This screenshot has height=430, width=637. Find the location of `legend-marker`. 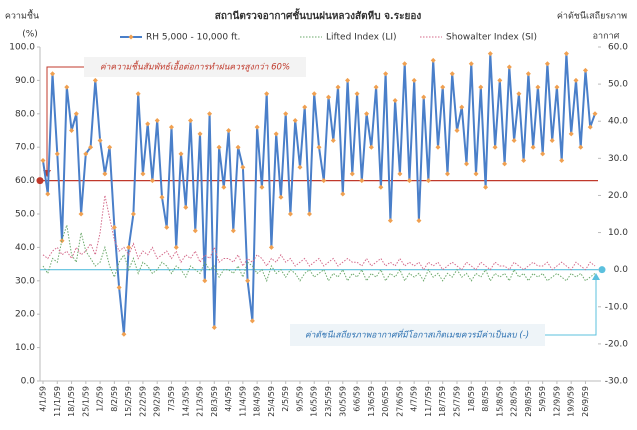

legend-marker is located at coordinates (131, 37).